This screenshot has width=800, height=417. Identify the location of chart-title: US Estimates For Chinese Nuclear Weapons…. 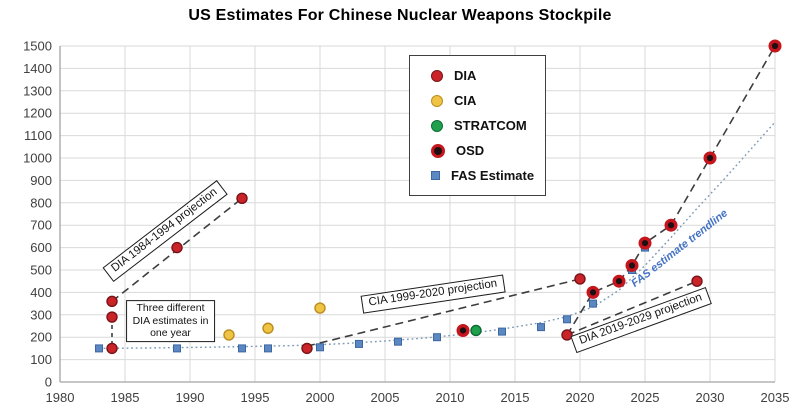
(400, 15).